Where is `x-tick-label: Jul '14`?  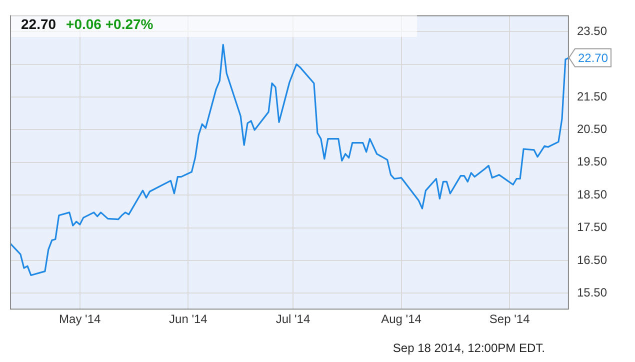
x-tick-label: Jul '14 is located at coordinates (293, 319).